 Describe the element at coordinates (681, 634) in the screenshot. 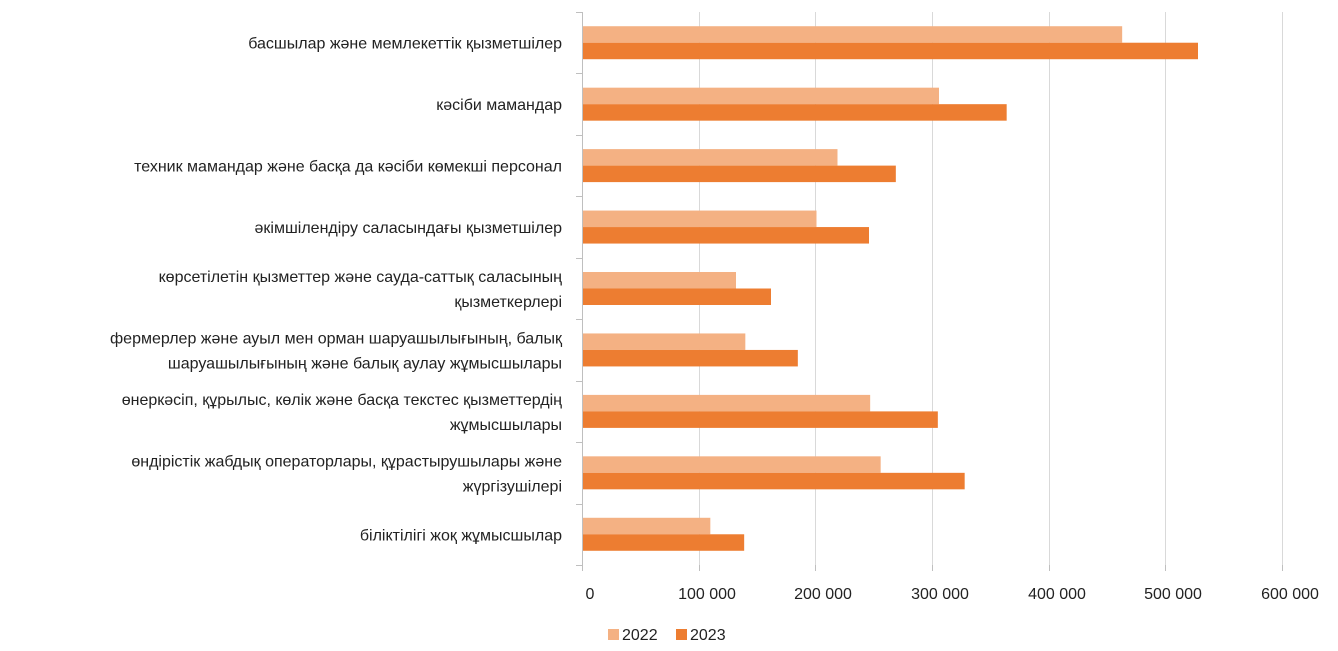

I see `legend-swatch-2023` at that location.